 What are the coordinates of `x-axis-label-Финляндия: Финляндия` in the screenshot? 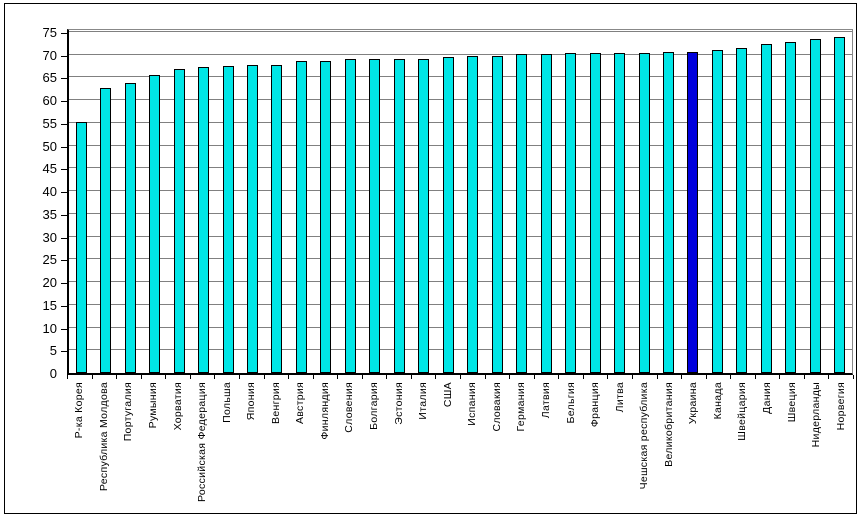 It's located at (324, 411).